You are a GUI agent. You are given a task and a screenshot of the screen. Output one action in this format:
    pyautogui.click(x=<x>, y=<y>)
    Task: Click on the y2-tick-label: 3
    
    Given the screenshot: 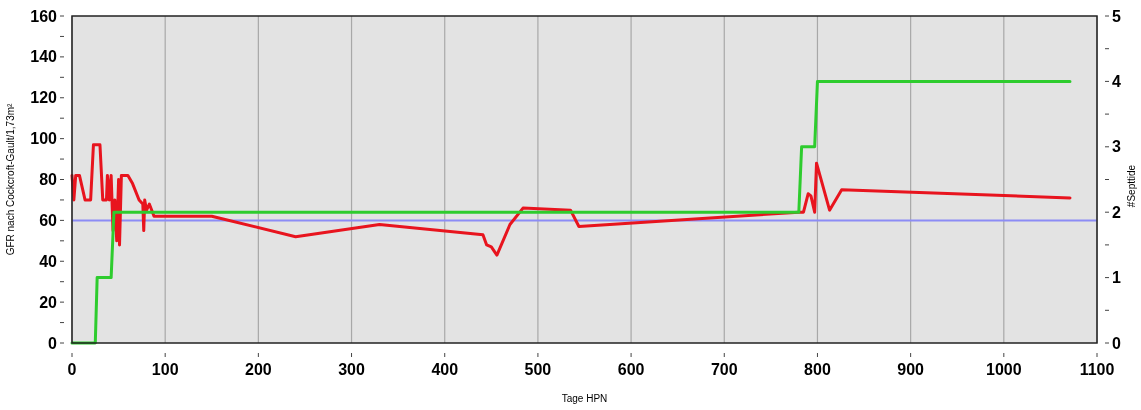 What is the action you would take?
    pyautogui.click(x=1116, y=147)
    